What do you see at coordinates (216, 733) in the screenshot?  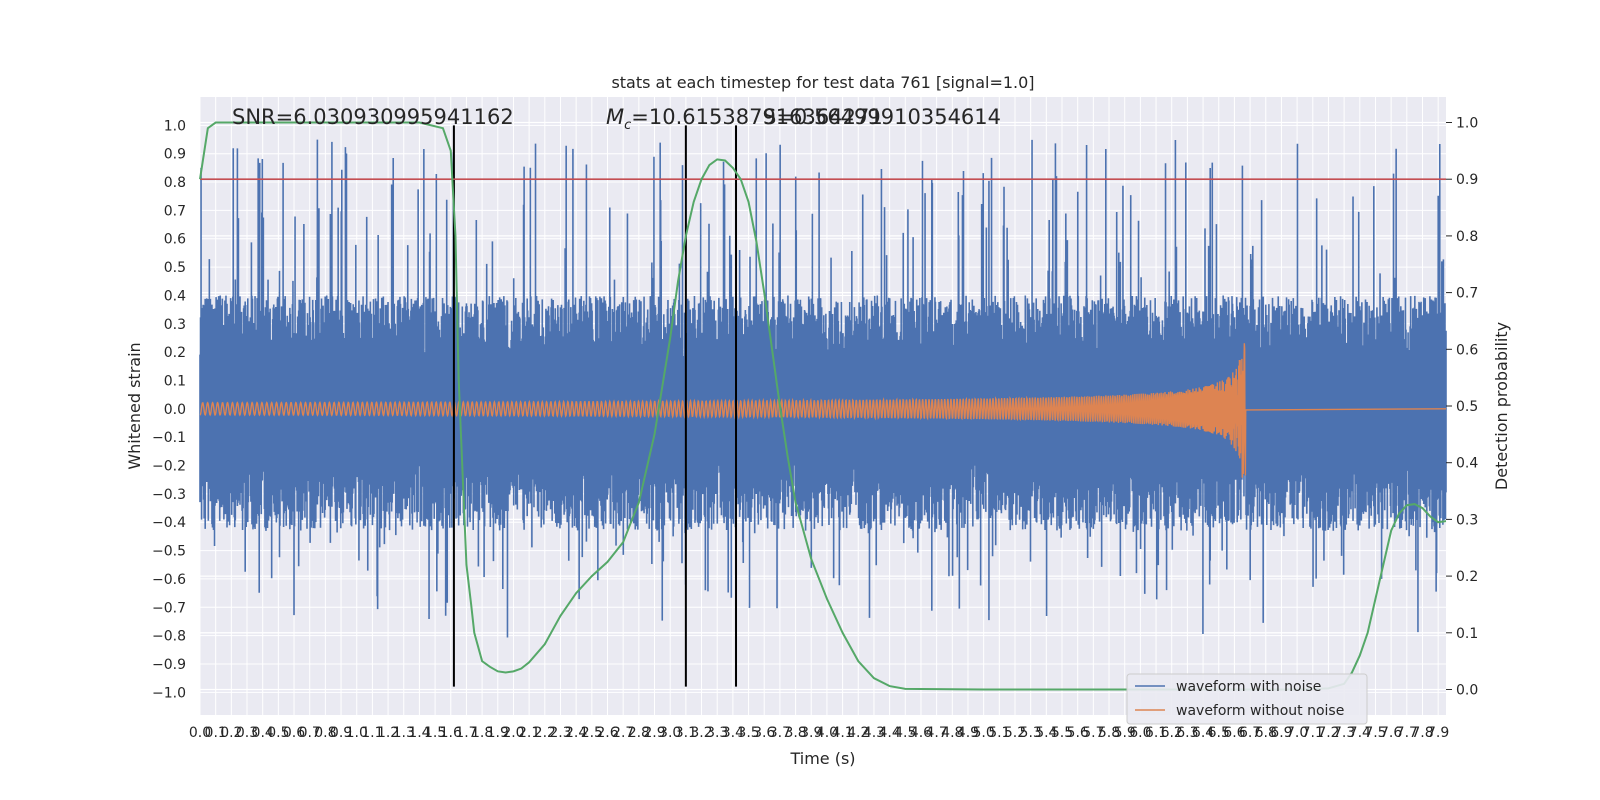 I see `x-tick-label: 0.1` at bounding box center [216, 733].